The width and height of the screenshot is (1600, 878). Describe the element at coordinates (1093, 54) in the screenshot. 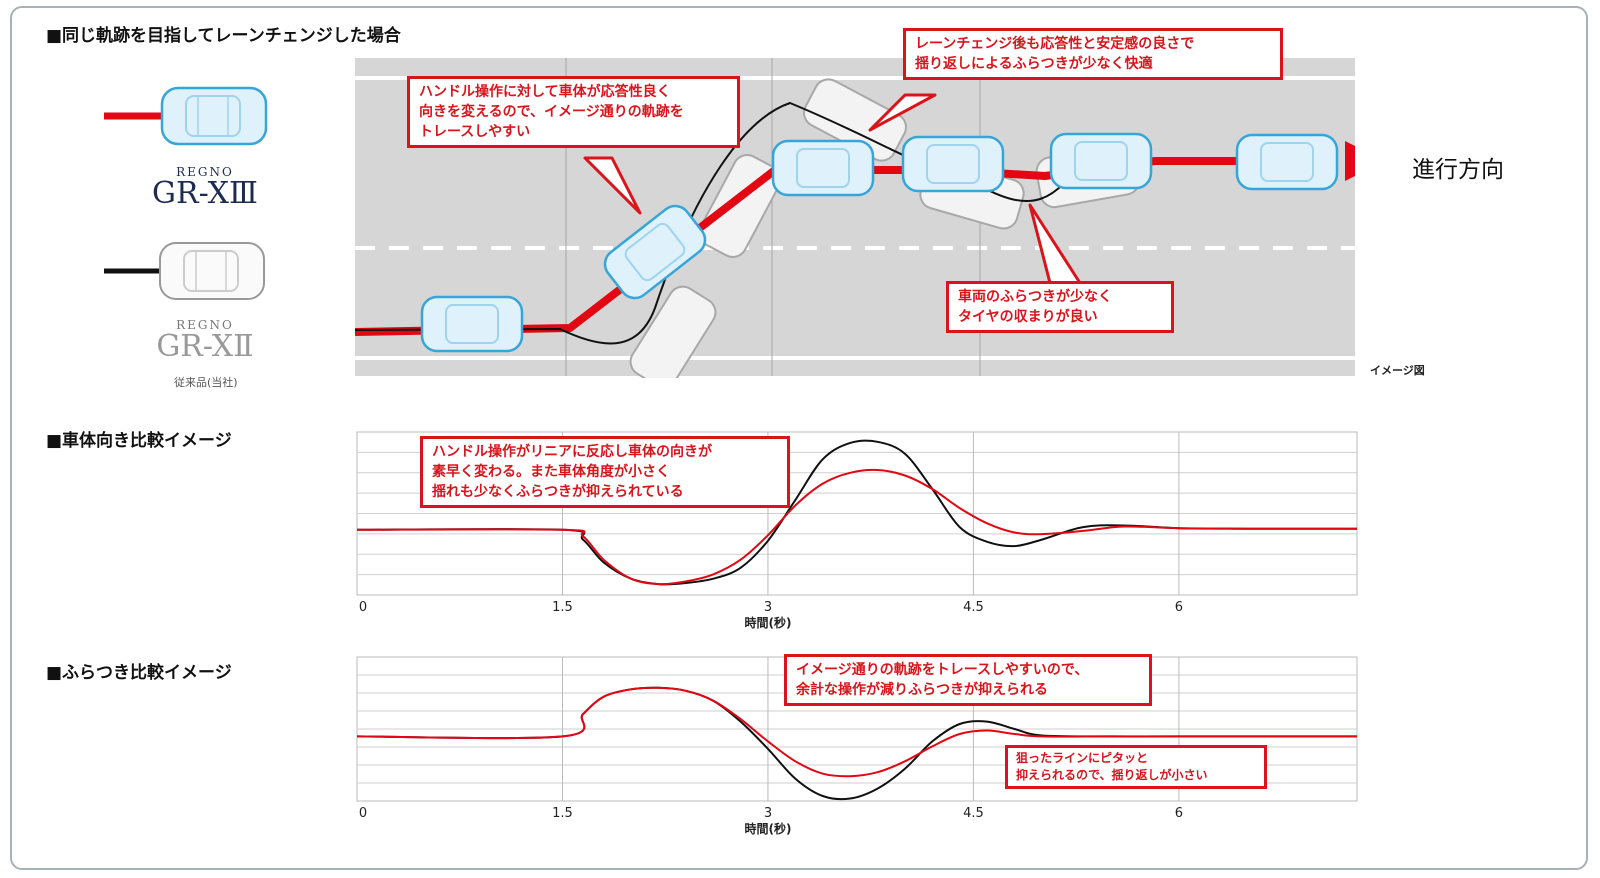

I see `callout-stability: レーンチェンジ後も応答性と安定感の良さで 揺り返しによるふらつきが少なく快適` at that location.